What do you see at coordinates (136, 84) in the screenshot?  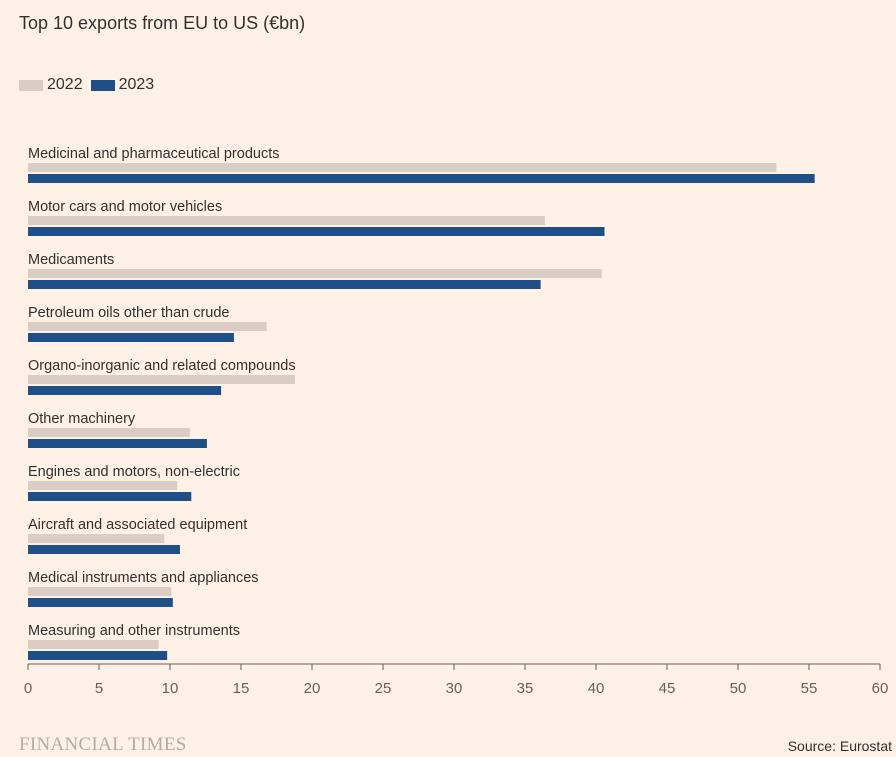 I see `legend-label-2023: 2023` at bounding box center [136, 84].